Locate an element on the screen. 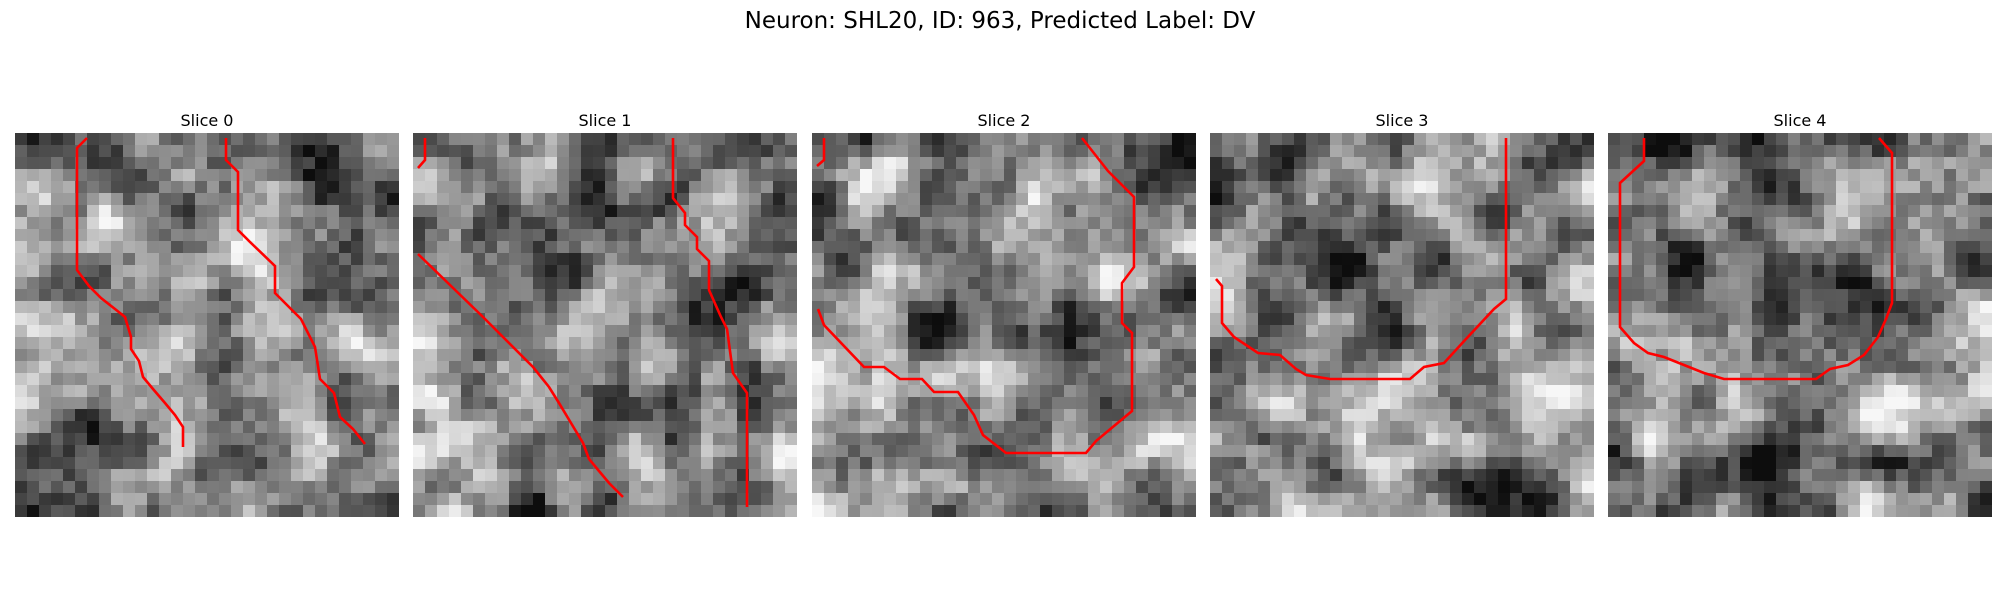  slice-title-2: Slice 2 is located at coordinates (1004, 121).